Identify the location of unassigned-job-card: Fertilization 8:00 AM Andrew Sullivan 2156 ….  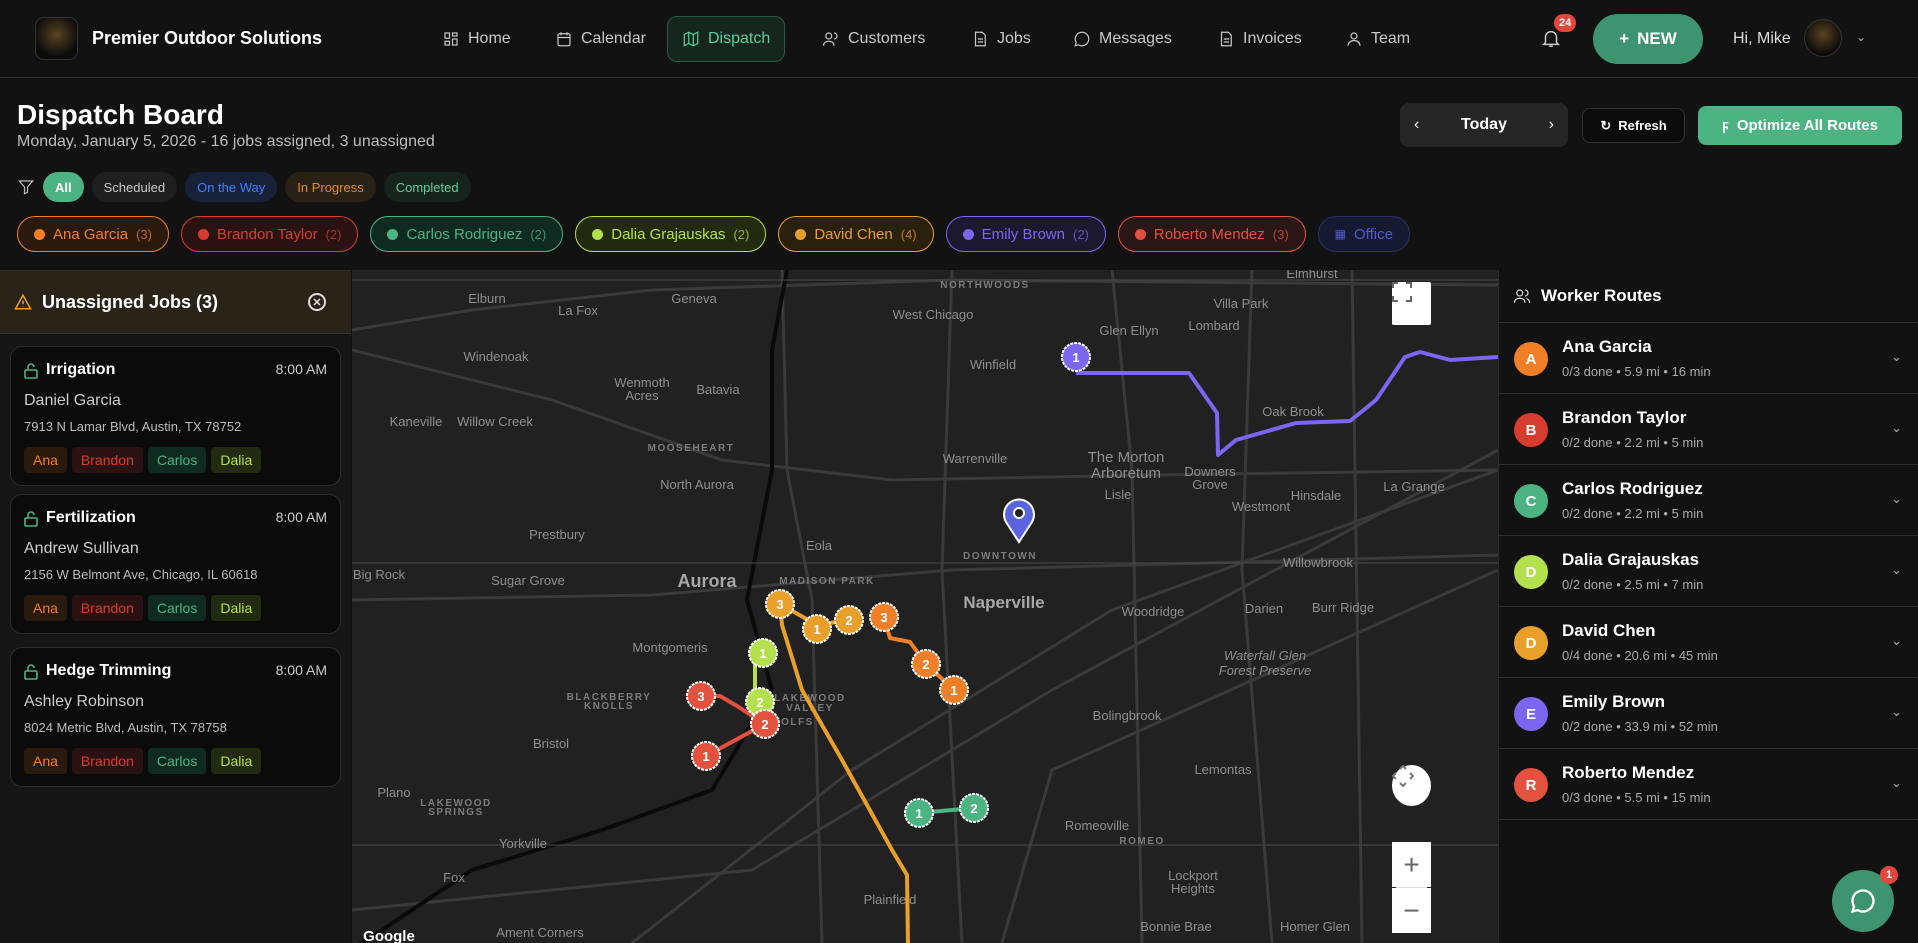
(175, 564).